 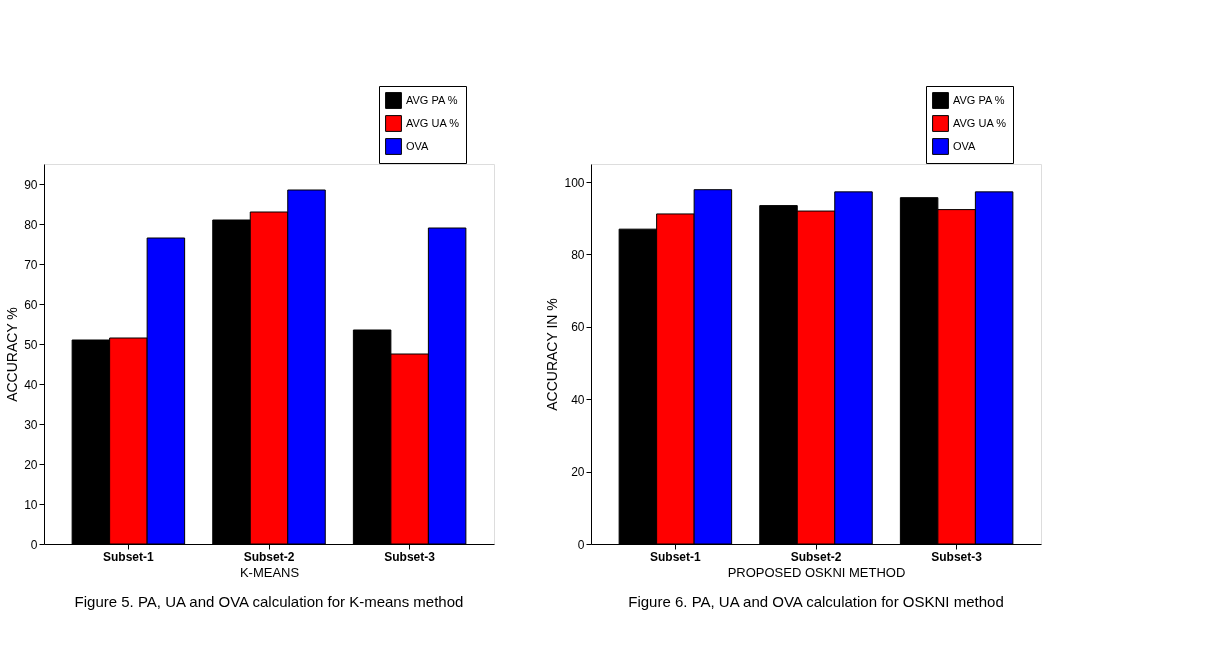 What do you see at coordinates (31, 424) in the screenshot?
I see `y-tick-label: 30` at bounding box center [31, 424].